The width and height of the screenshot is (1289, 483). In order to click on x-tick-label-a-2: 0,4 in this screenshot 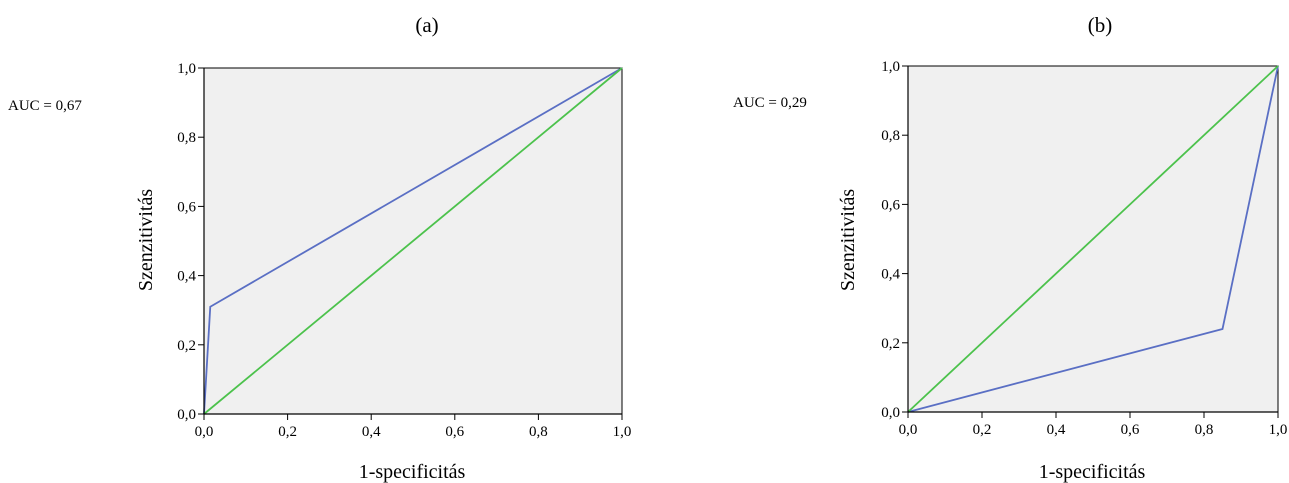, I will do `click(371, 432)`.